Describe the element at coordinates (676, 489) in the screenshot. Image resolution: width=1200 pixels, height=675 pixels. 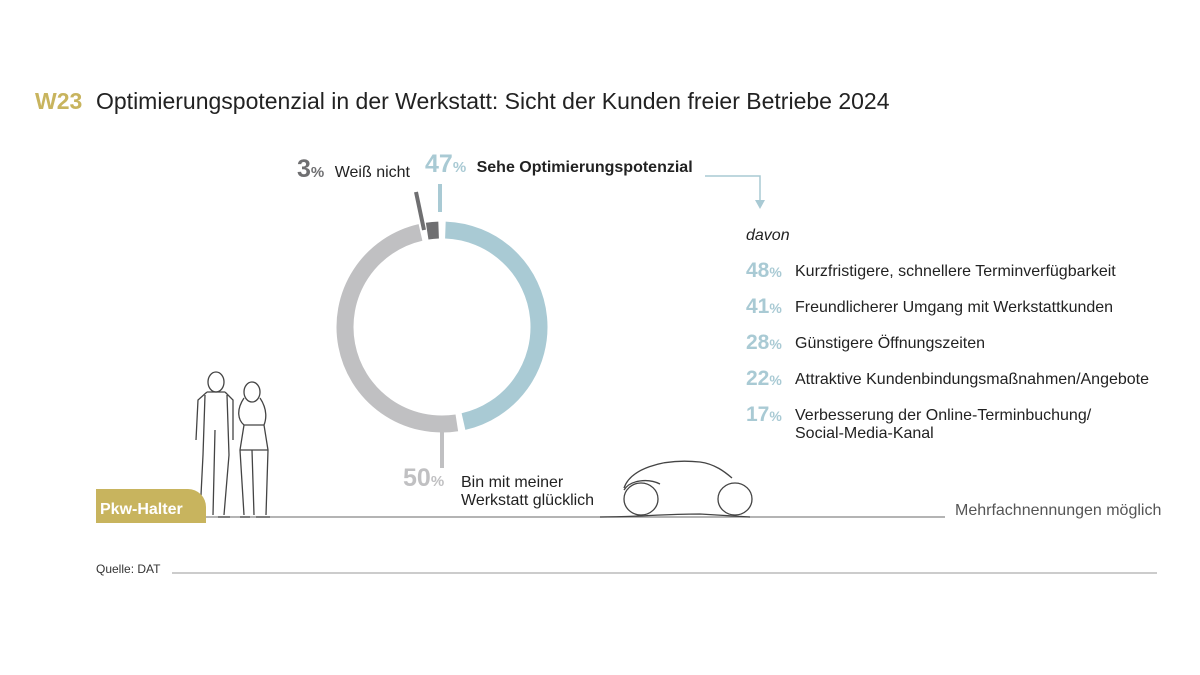
I see `car-icon` at that location.